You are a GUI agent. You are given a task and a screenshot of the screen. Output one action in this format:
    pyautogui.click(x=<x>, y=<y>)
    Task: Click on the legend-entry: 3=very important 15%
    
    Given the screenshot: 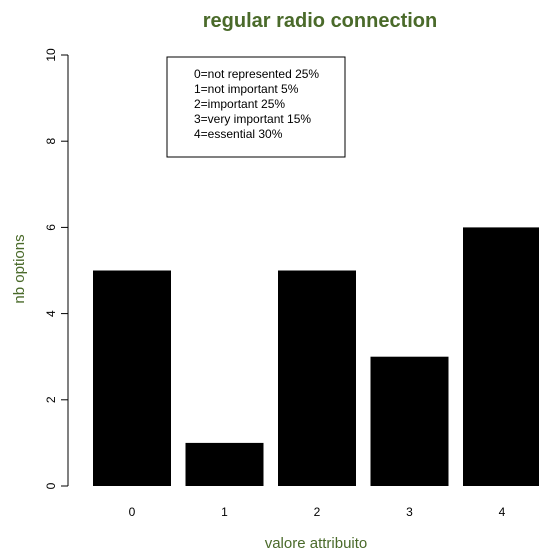 What is the action you would take?
    pyautogui.click(x=252, y=119)
    